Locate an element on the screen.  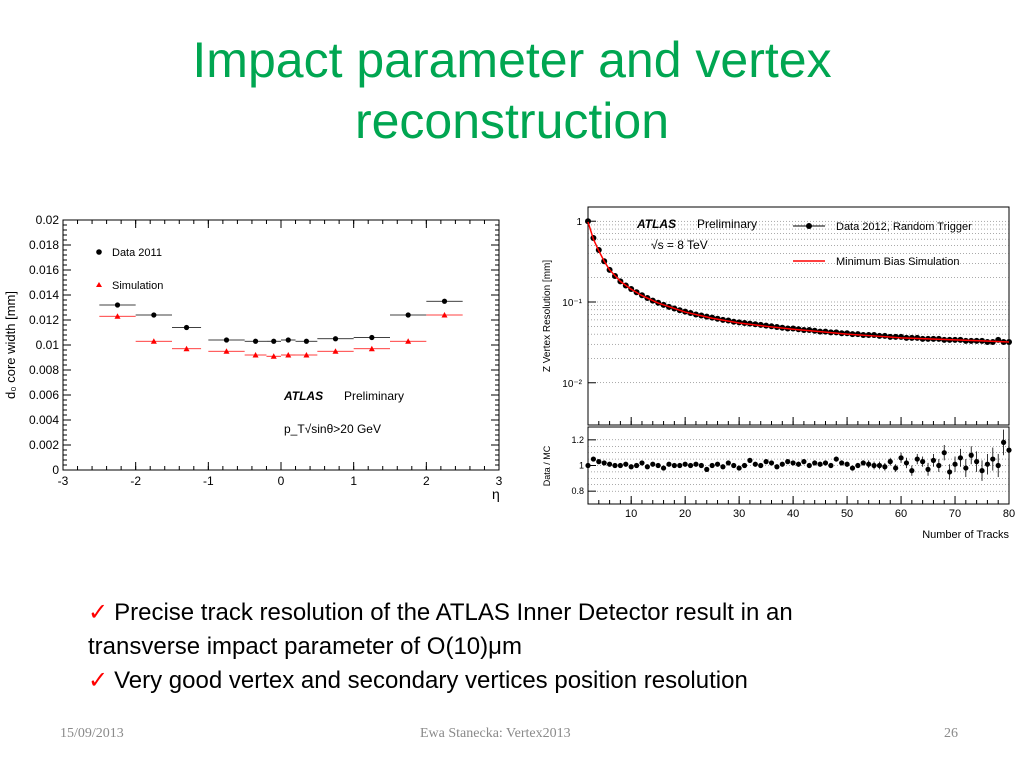
ratio-points is located at coordinates (798, 455).